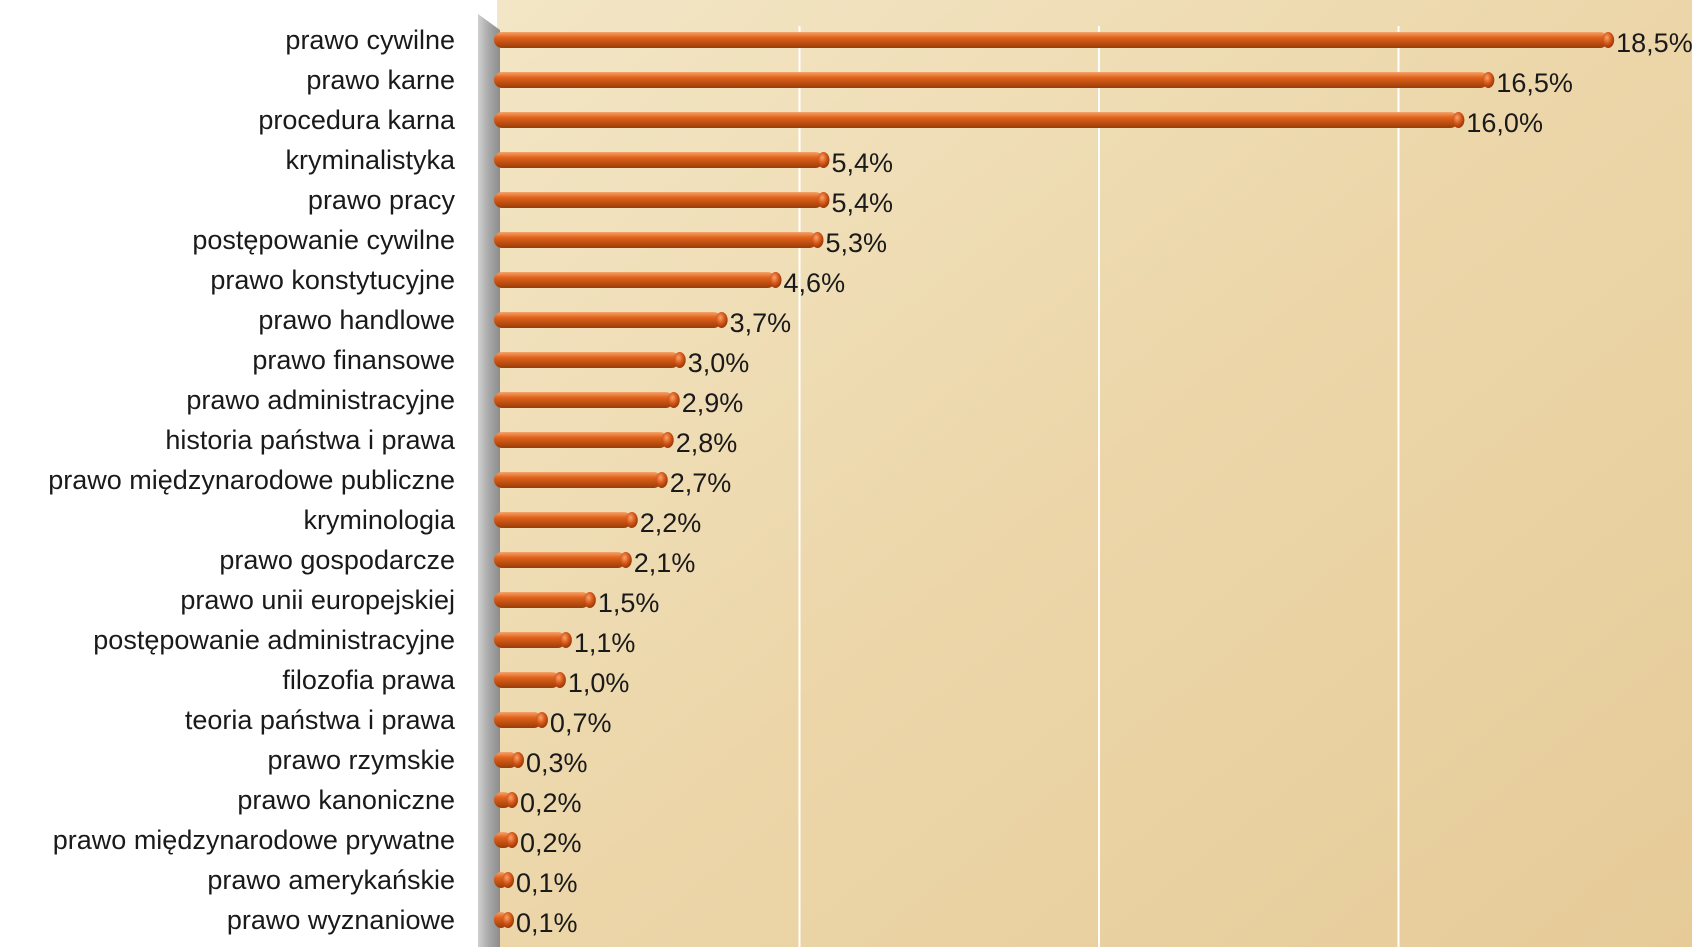 The height and width of the screenshot is (947, 1692). What do you see at coordinates (251, 480) in the screenshot?
I see `category-label: prawo międzynarodowe publiczne` at bounding box center [251, 480].